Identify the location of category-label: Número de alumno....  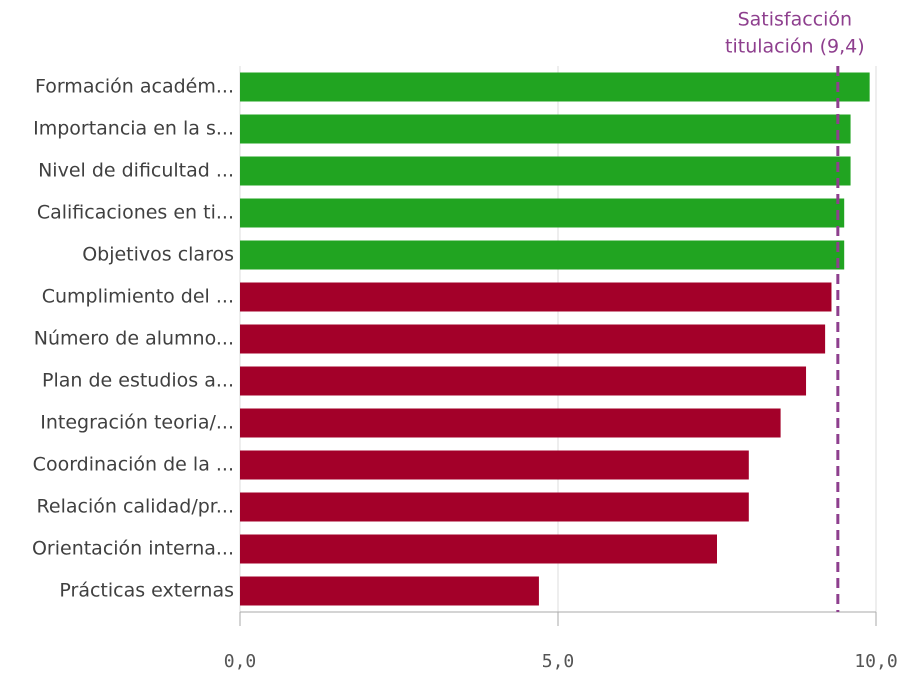
(134, 339).